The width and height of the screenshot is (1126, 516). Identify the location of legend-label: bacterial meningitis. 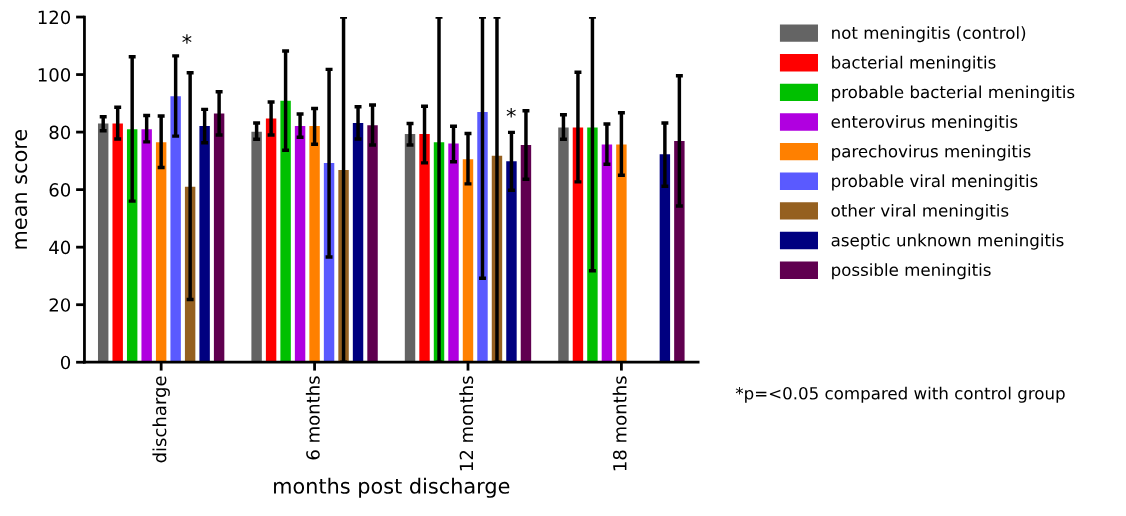
(914, 63).